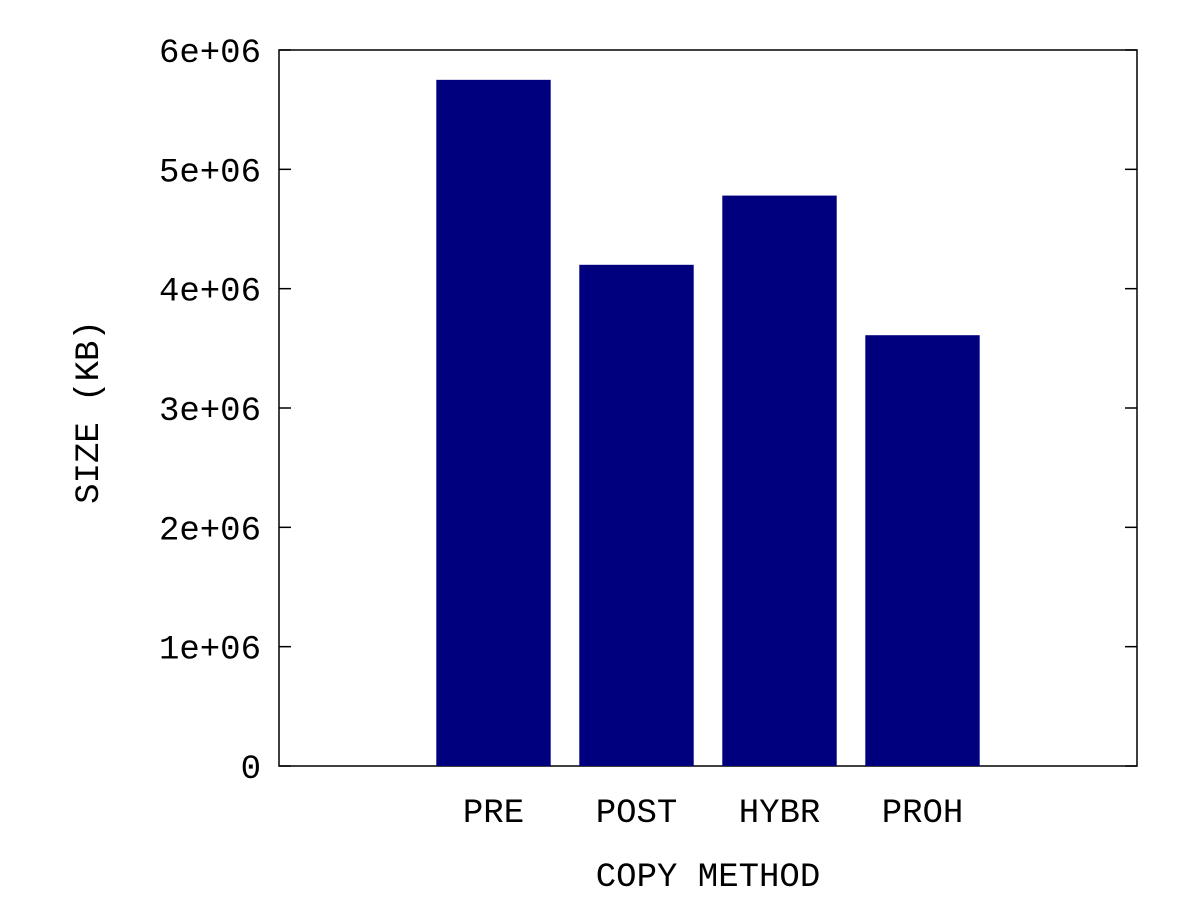  Describe the element at coordinates (210, 531) in the screenshot. I see `y-tick-label: 2e+06` at that location.